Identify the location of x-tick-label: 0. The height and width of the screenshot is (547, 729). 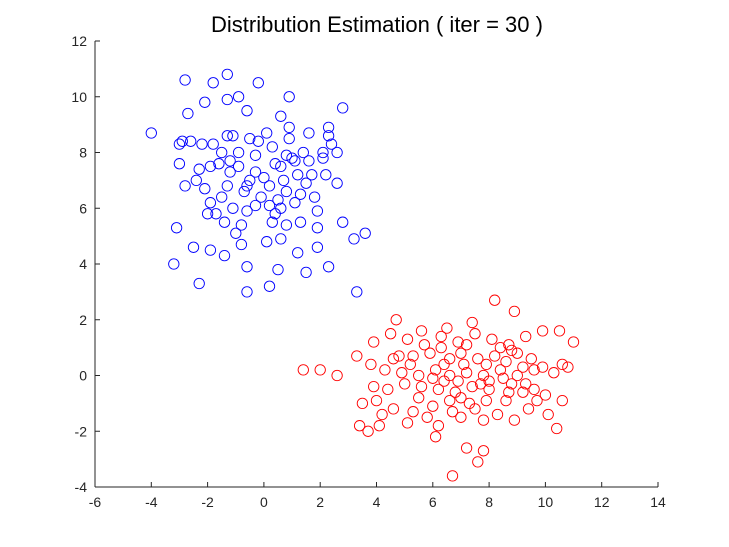
(264, 502).